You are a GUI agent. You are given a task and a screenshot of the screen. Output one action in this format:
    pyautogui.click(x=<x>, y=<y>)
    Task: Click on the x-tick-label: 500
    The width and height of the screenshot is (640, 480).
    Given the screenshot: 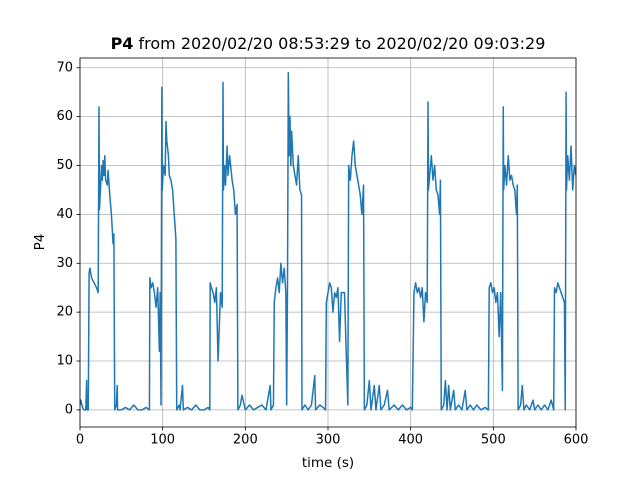 What is the action you would take?
    pyautogui.click(x=493, y=440)
    